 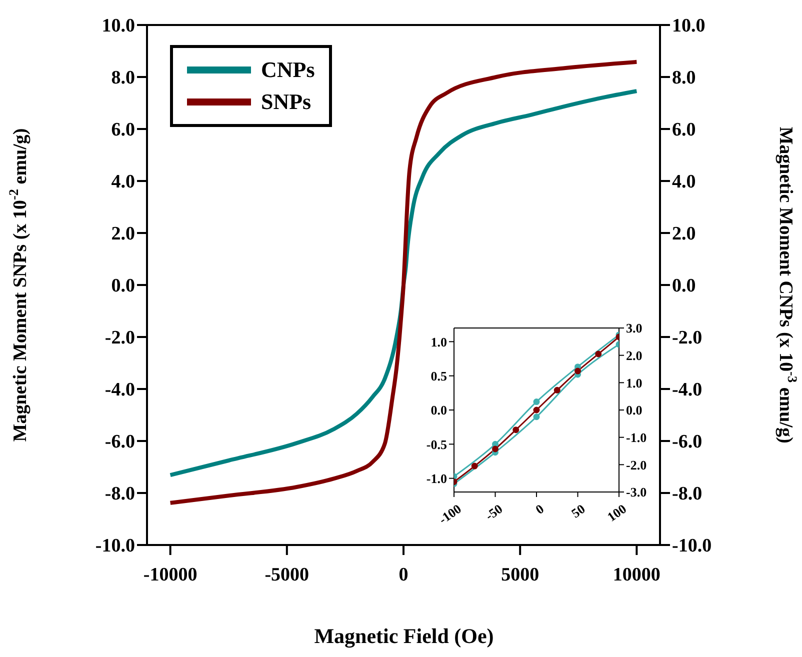 What do you see at coordinates (692, 546) in the screenshot?
I see `y2-tick-label: -10.0` at bounding box center [692, 546].